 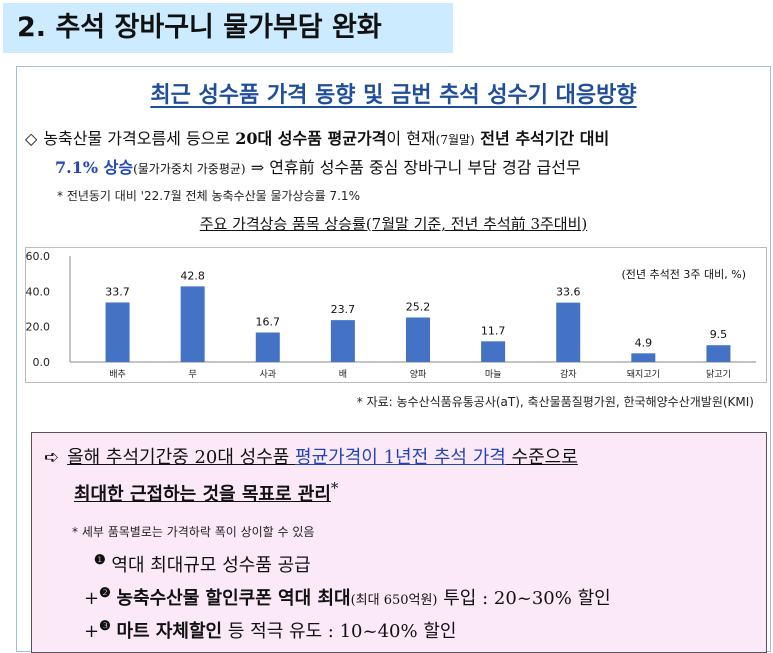 I want to click on goal-footnote-mark: *, so click(x=334, y=488).